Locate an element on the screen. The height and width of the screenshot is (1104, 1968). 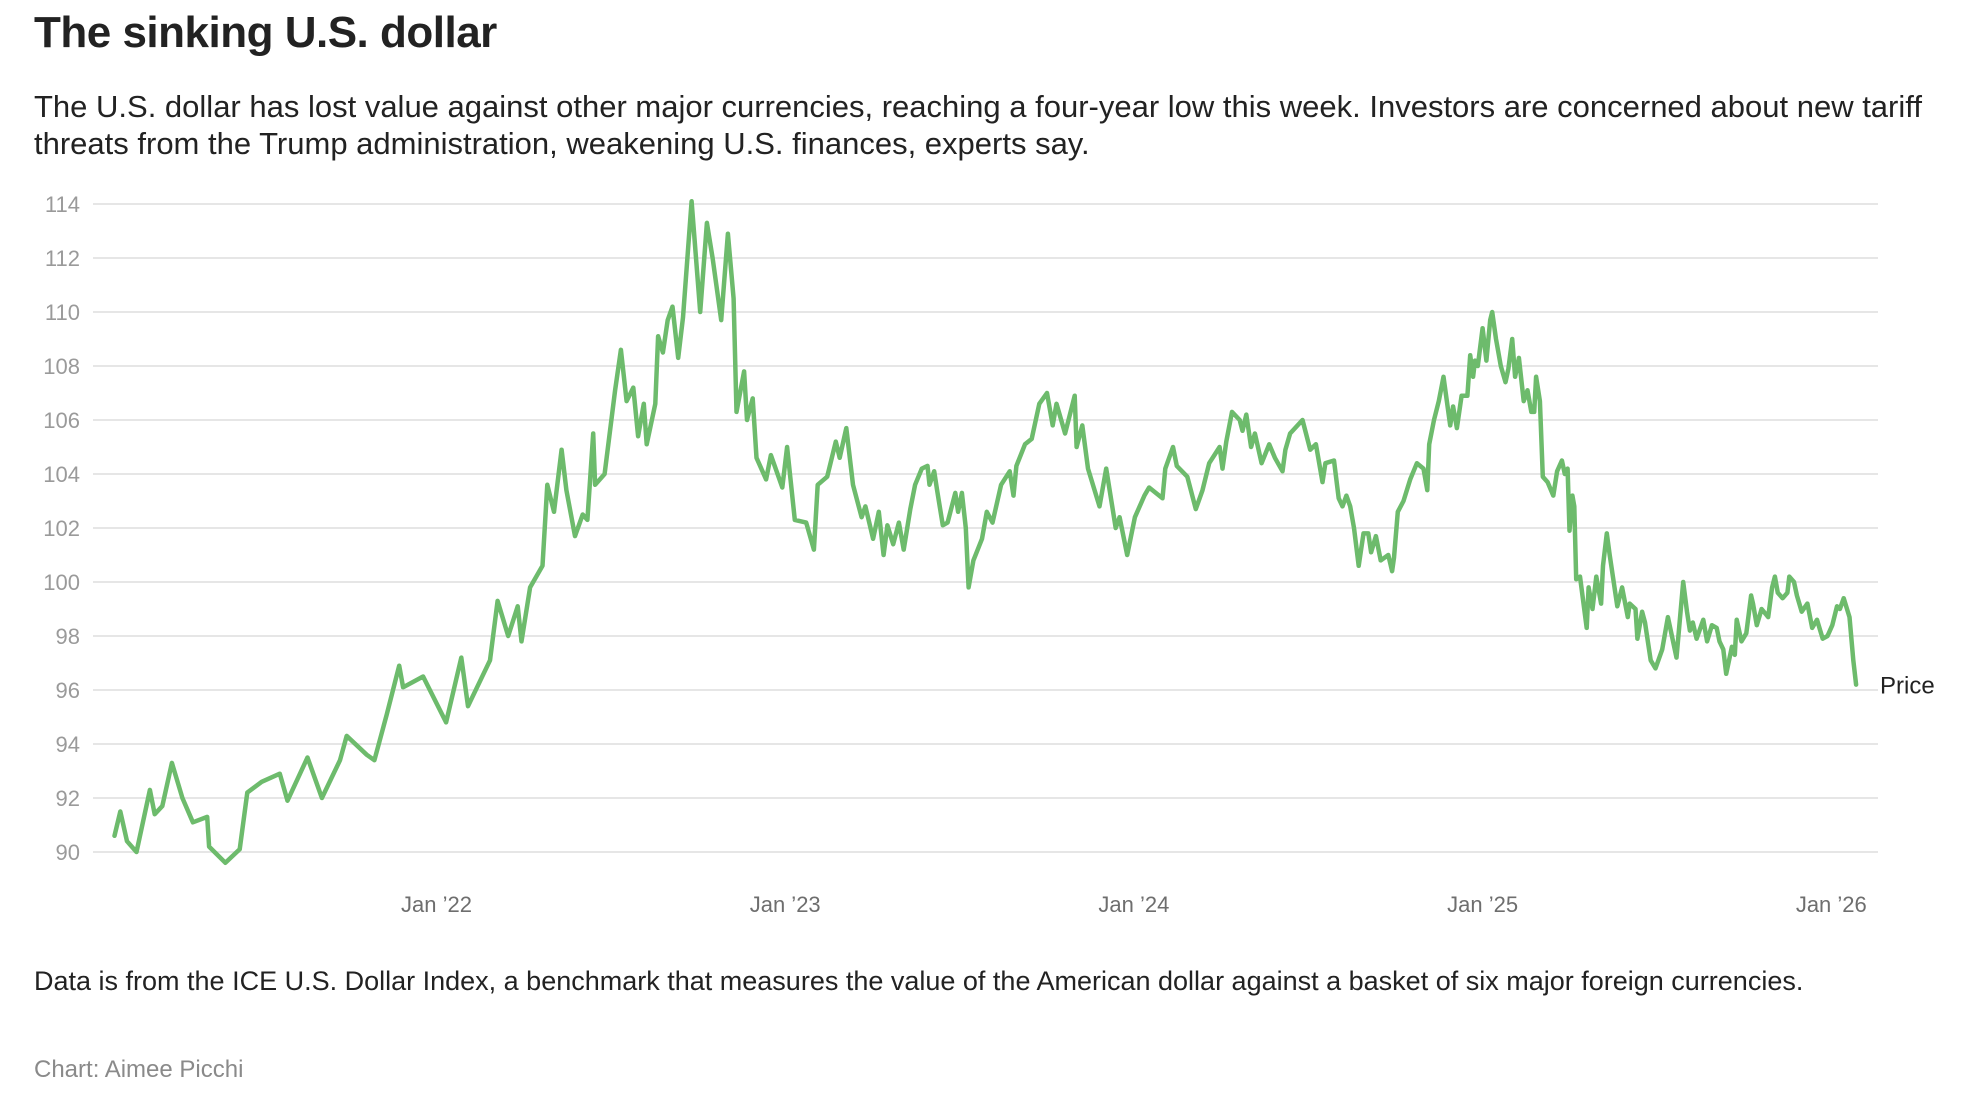
y-tick-label: 98 is located at coordinates (68, 636).